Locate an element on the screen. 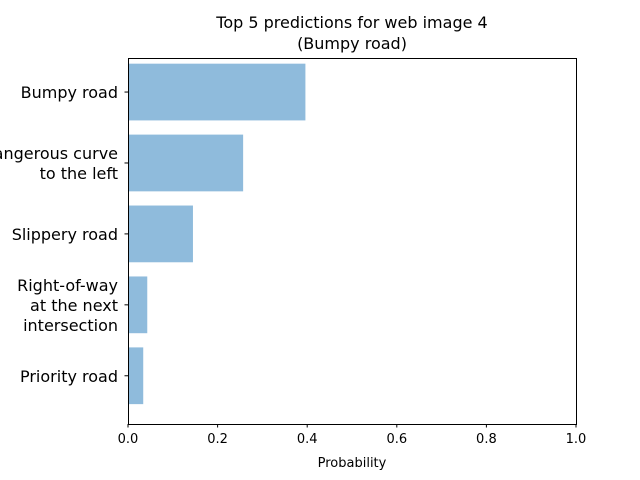  category-label-line: Right-of-way is located at coordinates (67, 285).